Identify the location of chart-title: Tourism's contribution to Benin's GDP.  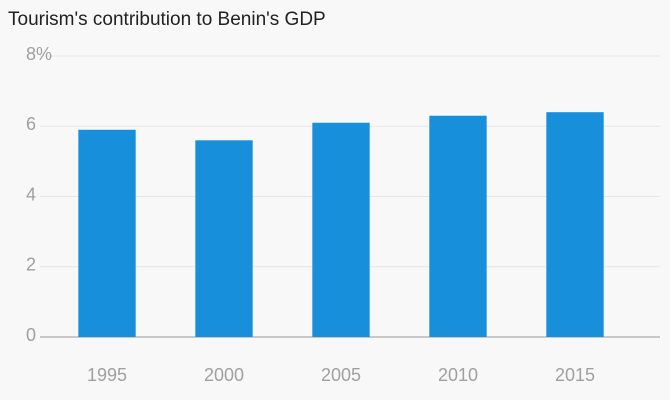
(167, 19).